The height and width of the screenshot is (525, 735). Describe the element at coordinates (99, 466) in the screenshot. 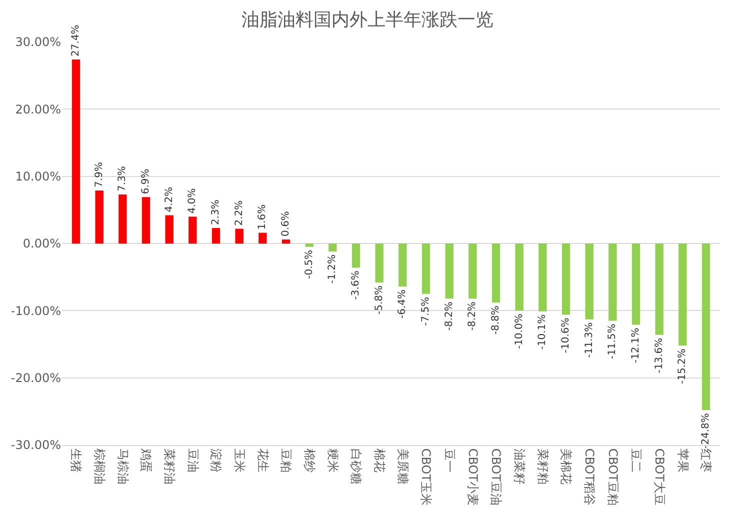

I see `x-tick-label: 棕榈油` at that location.